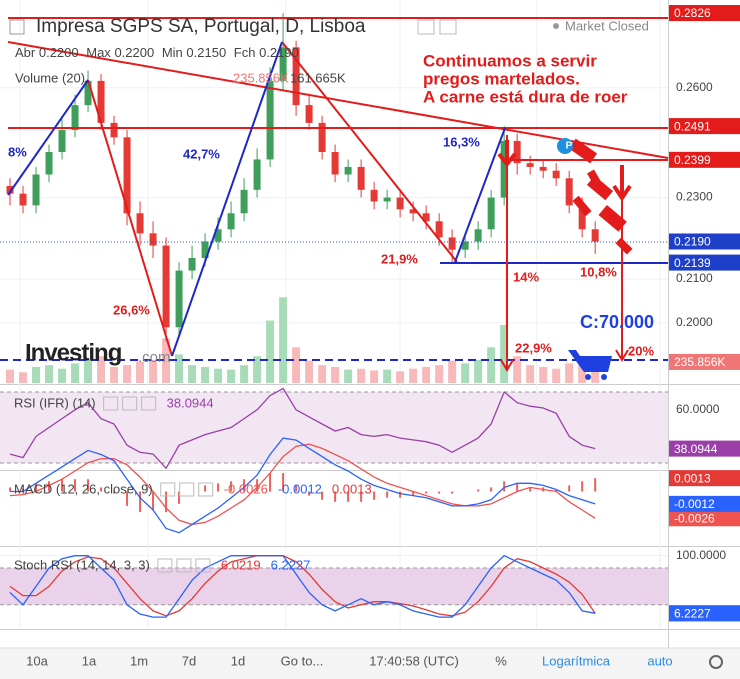 The image size is (740, 679). Describe the element at coordinates (89, 660) in the screenshot. I see `range-button: 1a` at that location.